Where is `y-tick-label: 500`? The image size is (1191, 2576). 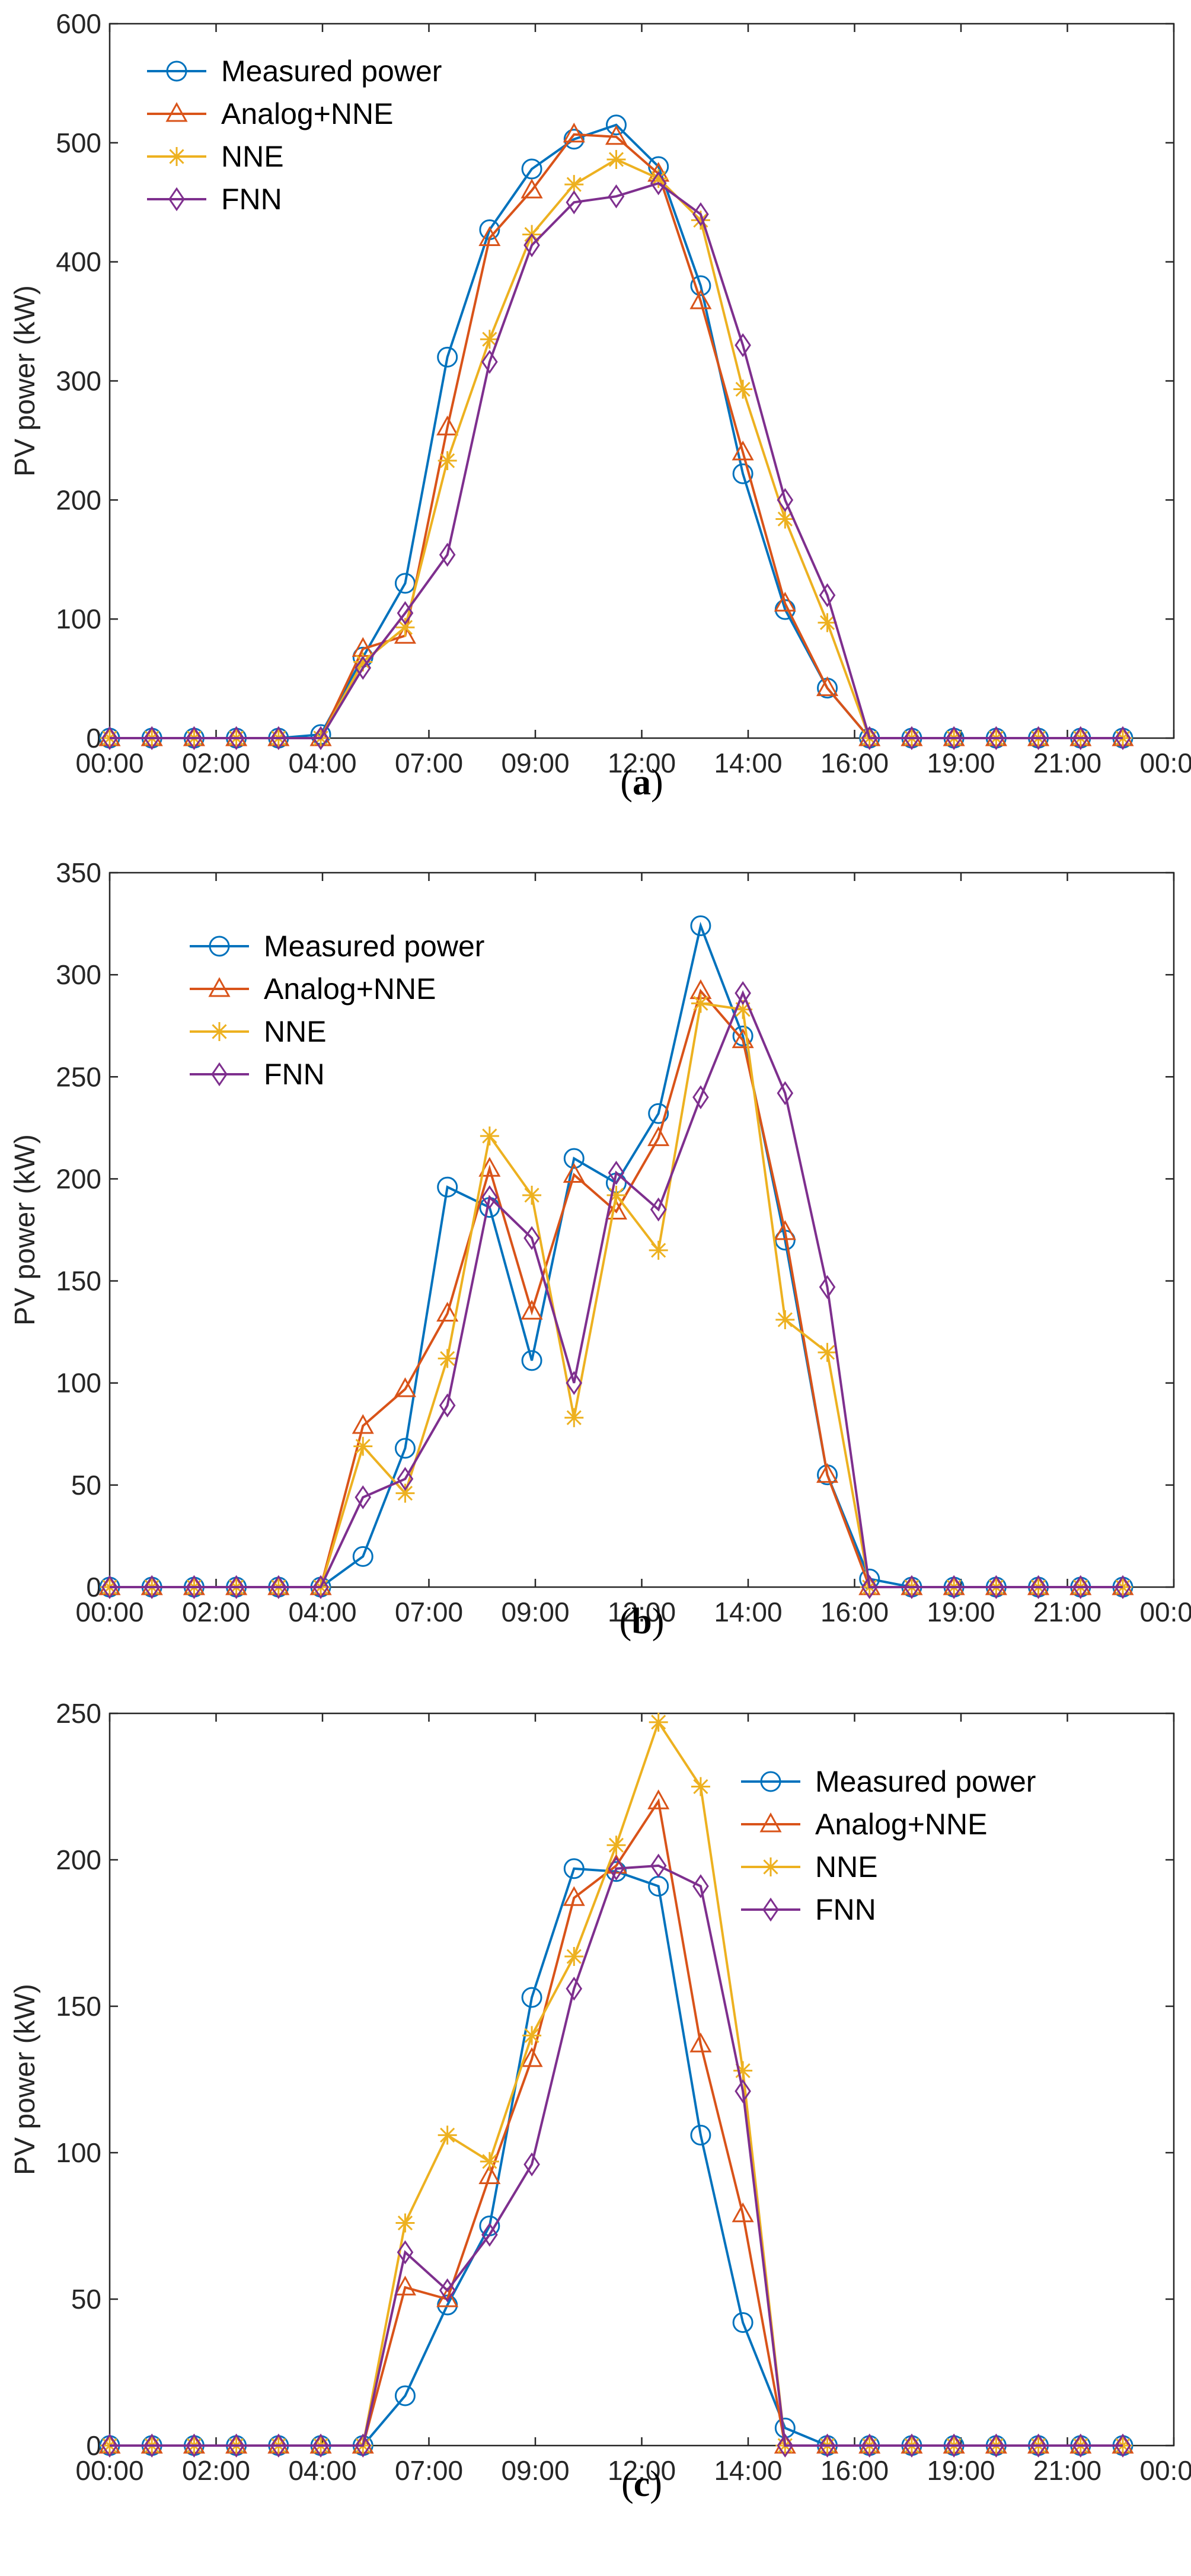
y-tick-label: 500 is located at coordinates (79, 142).